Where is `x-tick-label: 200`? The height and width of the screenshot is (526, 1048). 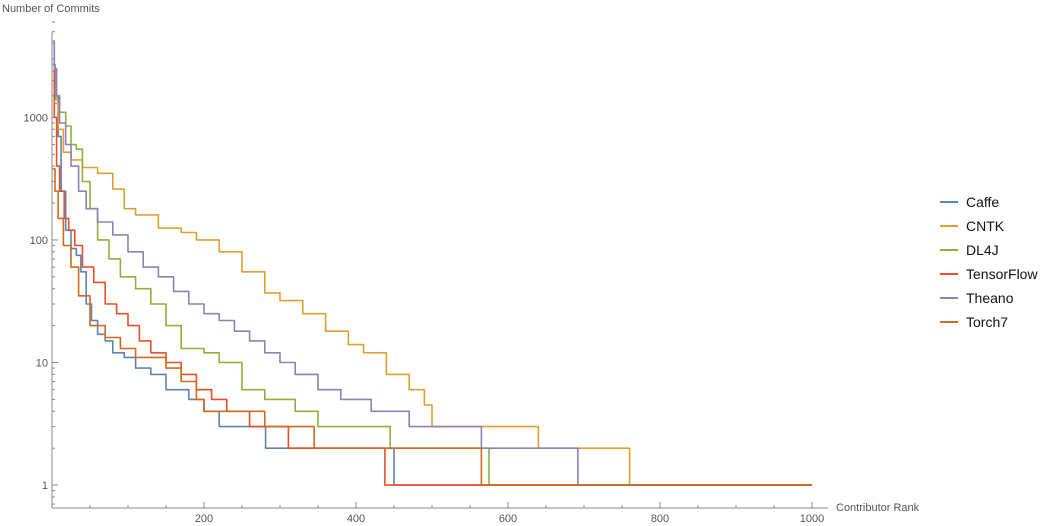
x-tick-label: 200 is located at coordinates (204, 519).